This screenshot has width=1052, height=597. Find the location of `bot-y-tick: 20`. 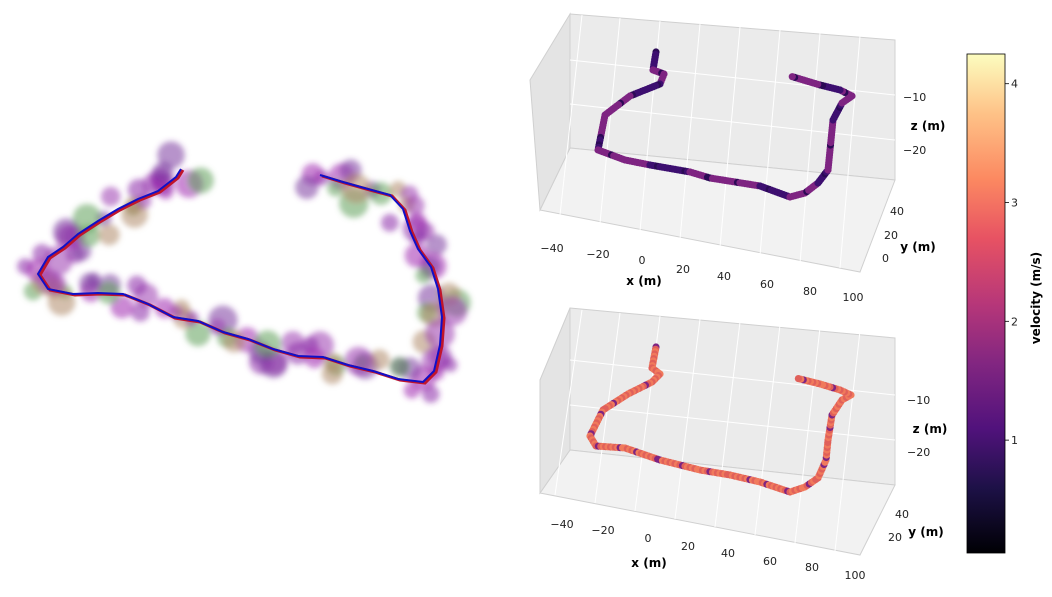

bot-y-tick: 20 is located at coordinates (895, 537).